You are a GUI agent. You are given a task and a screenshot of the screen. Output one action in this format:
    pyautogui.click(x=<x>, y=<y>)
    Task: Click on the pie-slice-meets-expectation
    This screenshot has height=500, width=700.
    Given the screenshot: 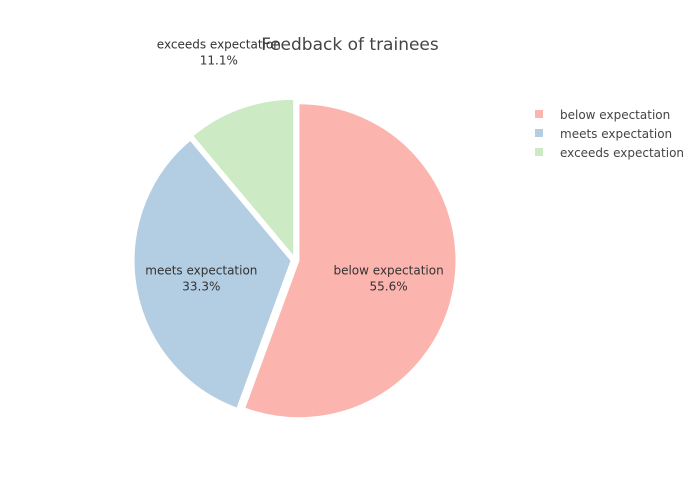 What is the action you would take?
    pyautogui.click(x=212, y=274)
    